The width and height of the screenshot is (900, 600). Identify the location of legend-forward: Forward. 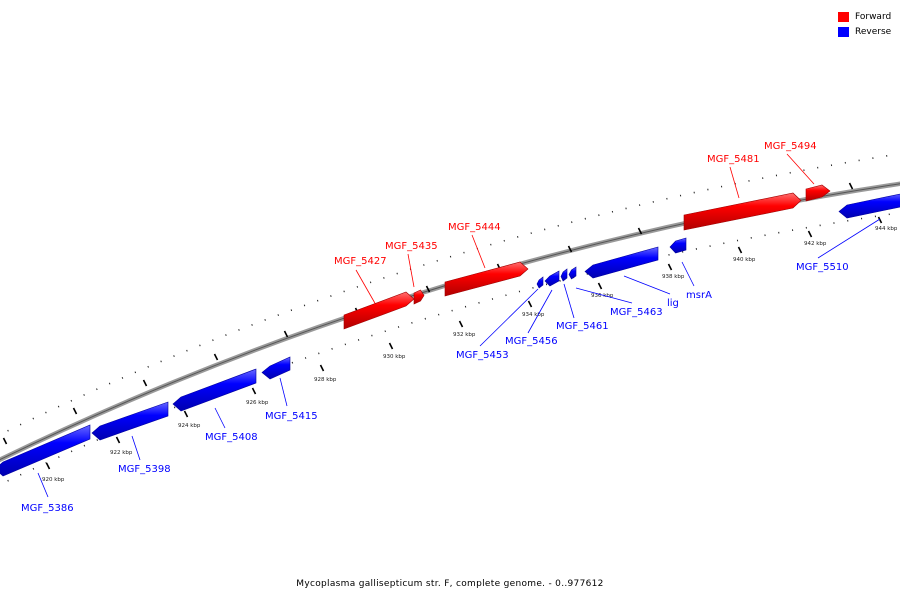
(864, 16).